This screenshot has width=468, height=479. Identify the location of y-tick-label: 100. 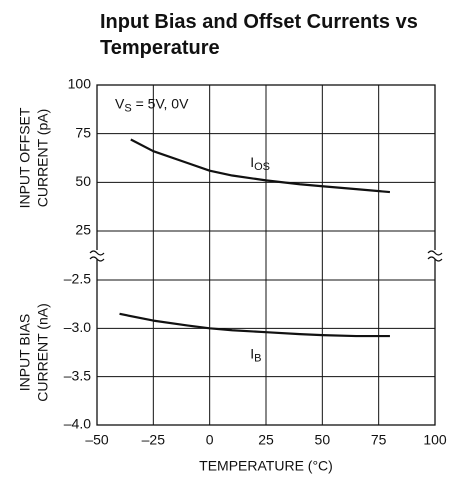
(80, 84).